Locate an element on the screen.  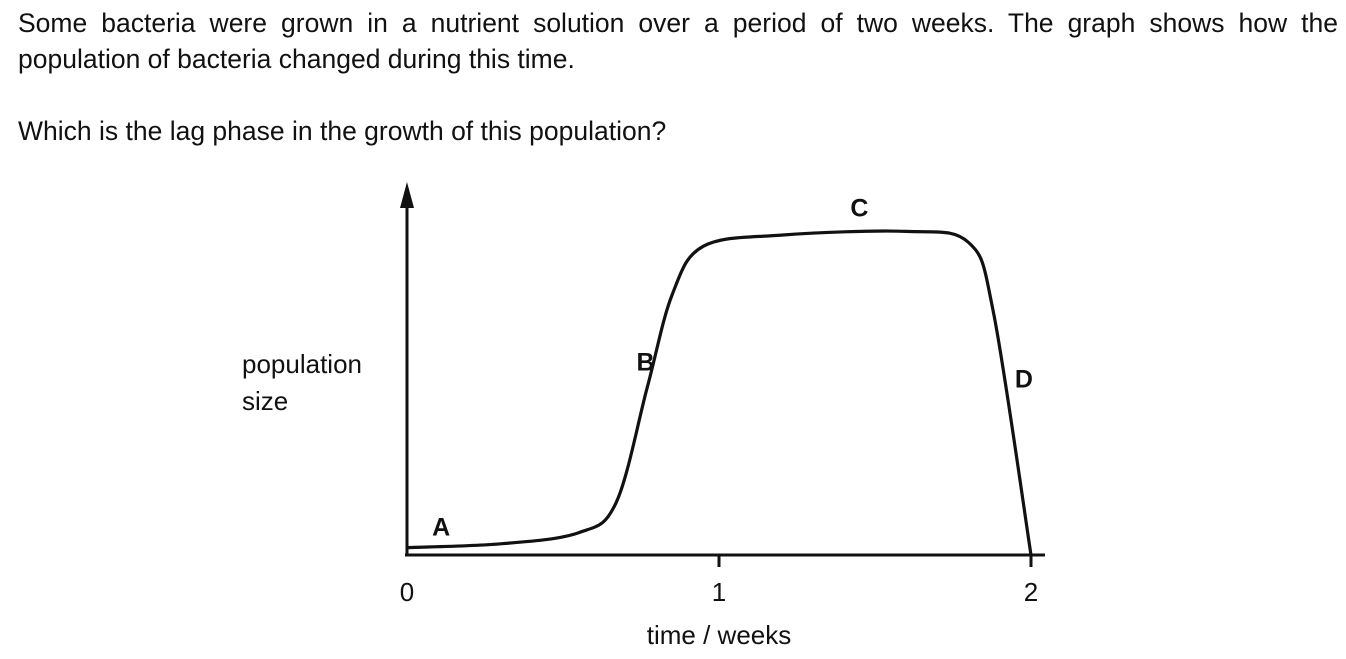
phase-label-d: D is located at coordinates (1024, 380).